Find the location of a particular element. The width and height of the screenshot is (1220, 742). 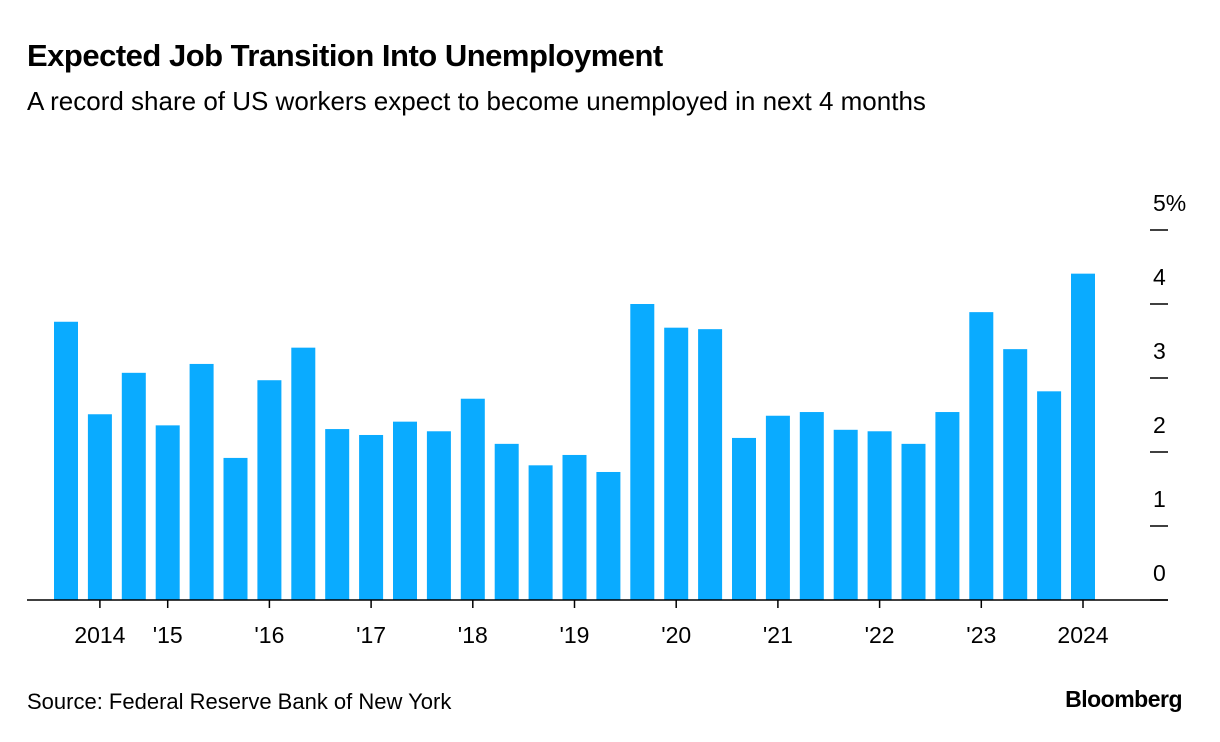

y-tick-label: 5% is located at coordinates (1169, 203).